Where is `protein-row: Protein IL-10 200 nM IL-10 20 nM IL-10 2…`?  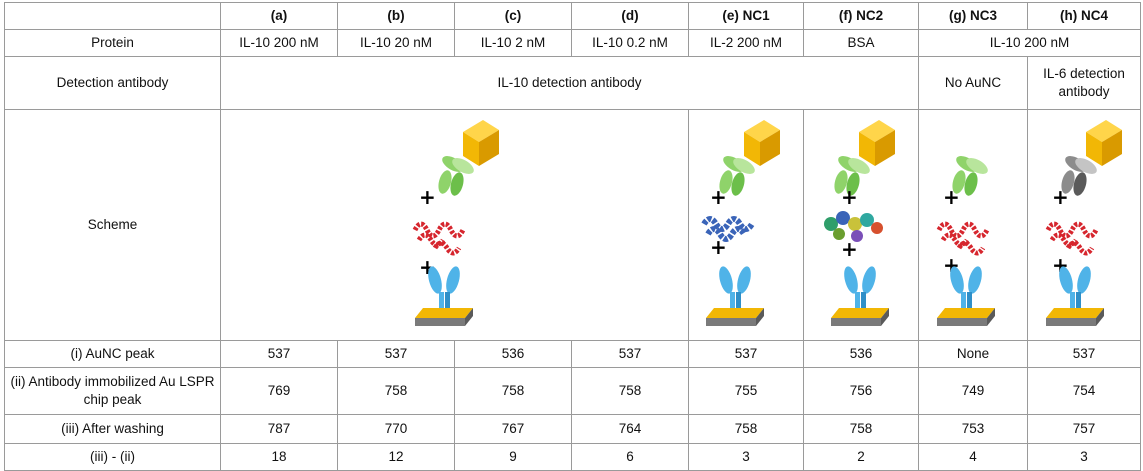
protein-row: Protein IL-10 200 nM IL-10 20 nM IL-10 2… is located at coordinates (572, 43).